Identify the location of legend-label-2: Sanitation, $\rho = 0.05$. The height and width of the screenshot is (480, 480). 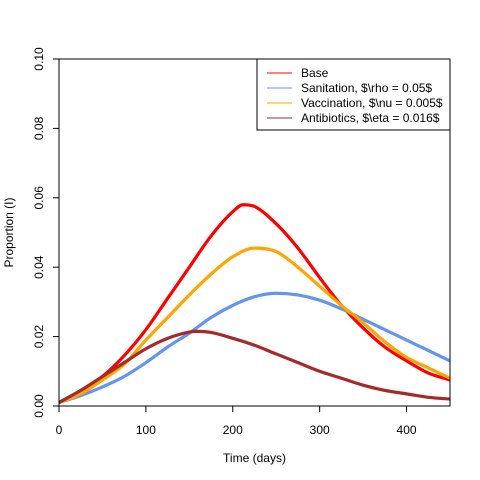
(366, 88).